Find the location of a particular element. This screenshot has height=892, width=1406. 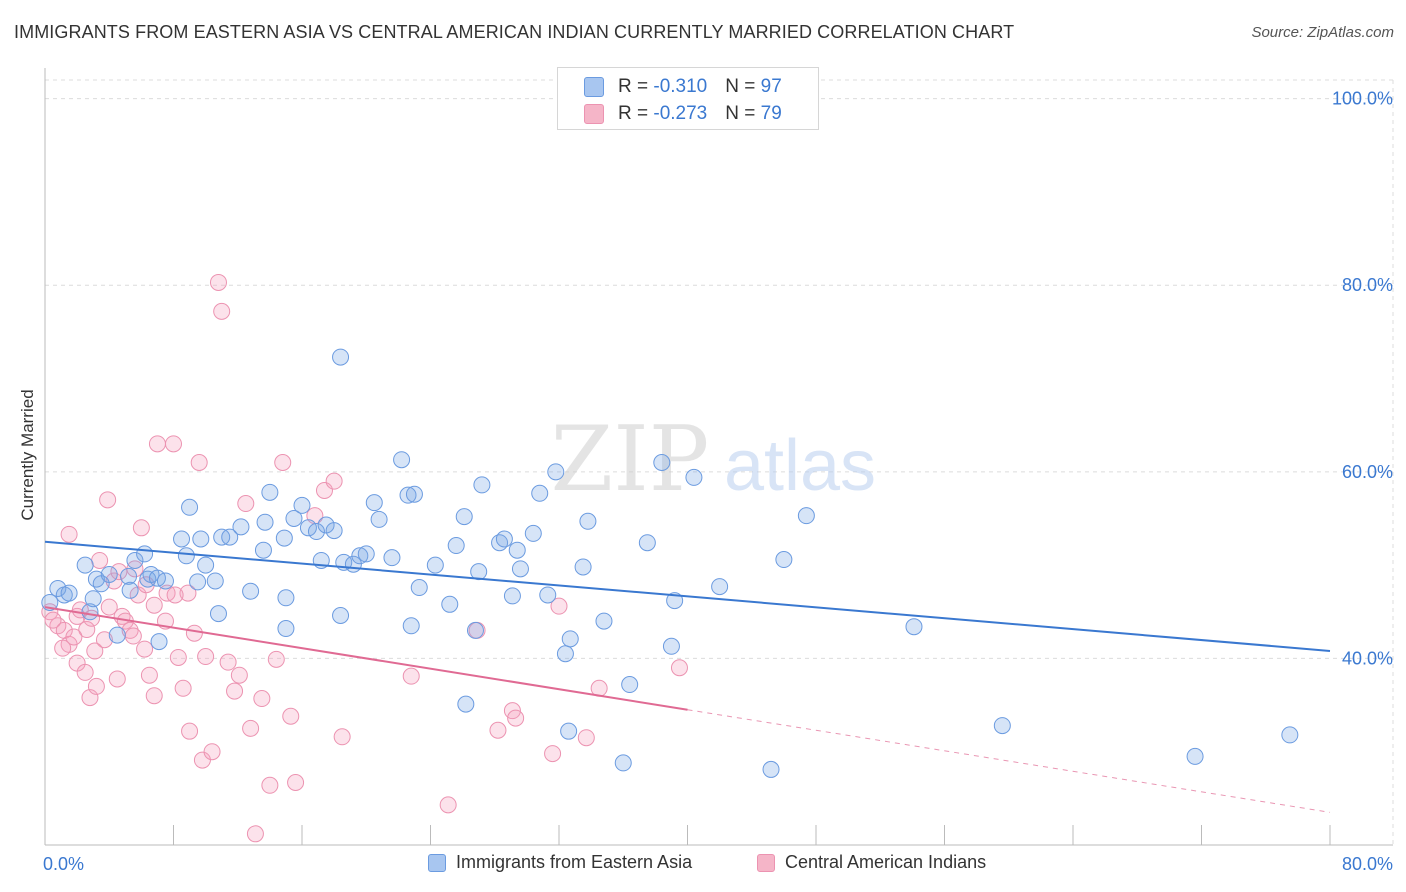

stats-n-label-pink: N = is located at coordinates (743, 113).